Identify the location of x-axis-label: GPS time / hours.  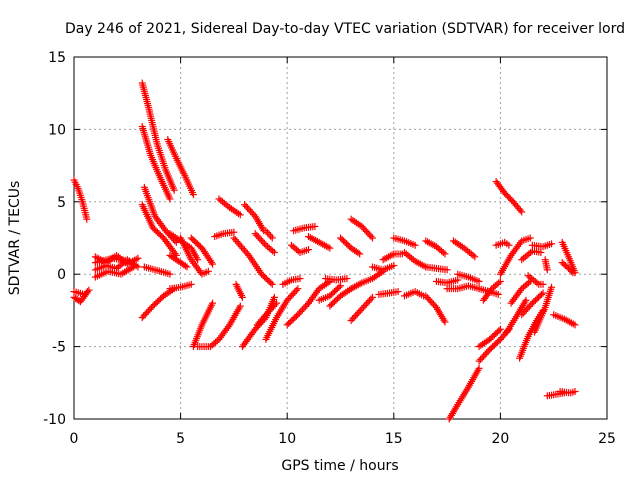
(339, 466).